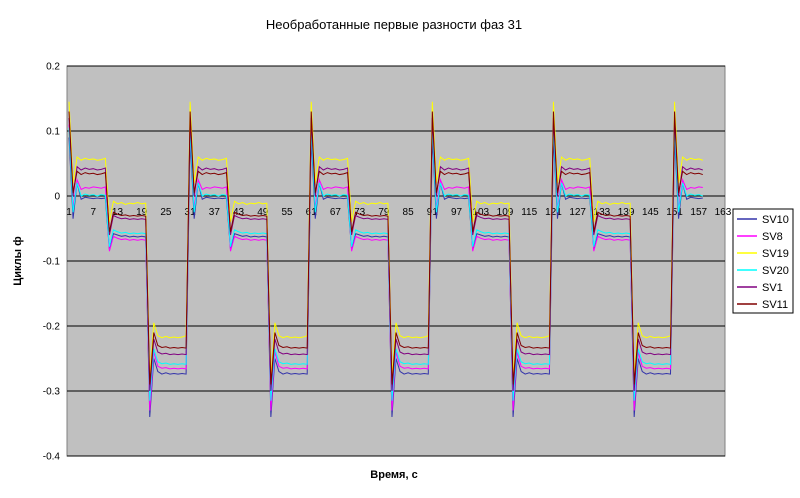 This screenshot has width=800, height=498. What do you see at coordinates (698, 212) in the screenshot?
I see `x-tick-label: 157` at bounding box center [698, 212].